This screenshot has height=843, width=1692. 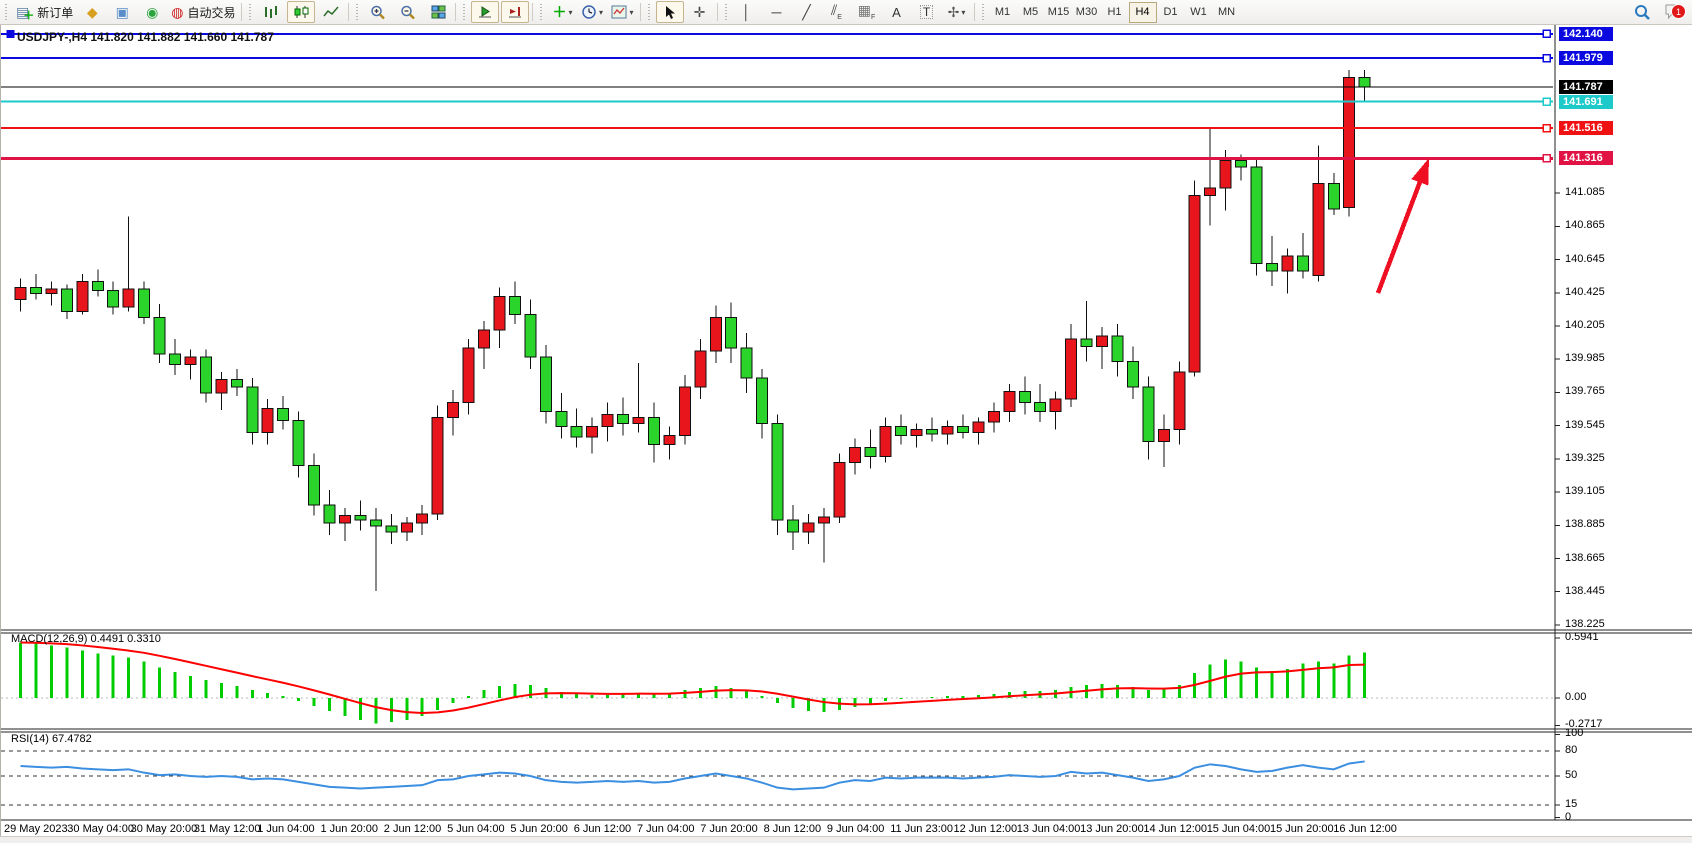 I want to click on periods-clock-icon, so click(x=589, y=11).